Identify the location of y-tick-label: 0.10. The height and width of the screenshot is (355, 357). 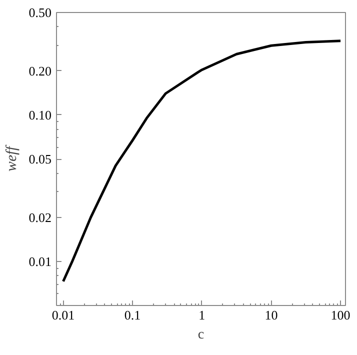
(40, 114).